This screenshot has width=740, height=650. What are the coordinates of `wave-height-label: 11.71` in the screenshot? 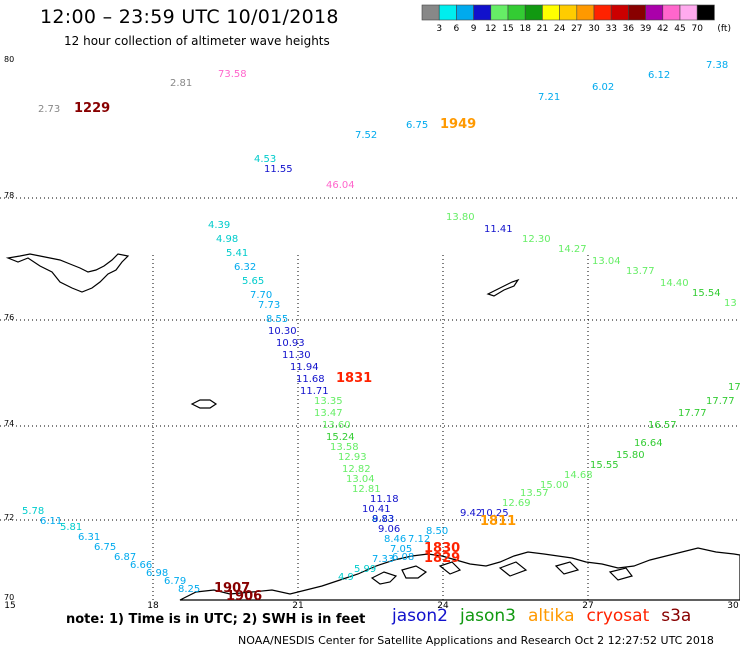 It's located at (314, 391).